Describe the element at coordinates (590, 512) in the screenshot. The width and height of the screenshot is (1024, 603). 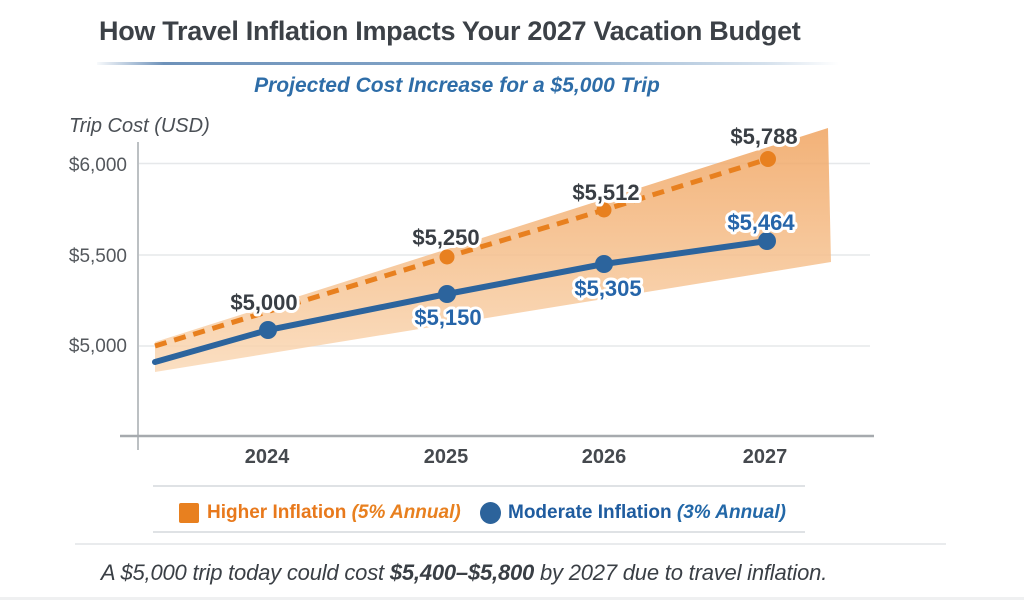
I see `legend-label: Moderate Inflation` at that location.